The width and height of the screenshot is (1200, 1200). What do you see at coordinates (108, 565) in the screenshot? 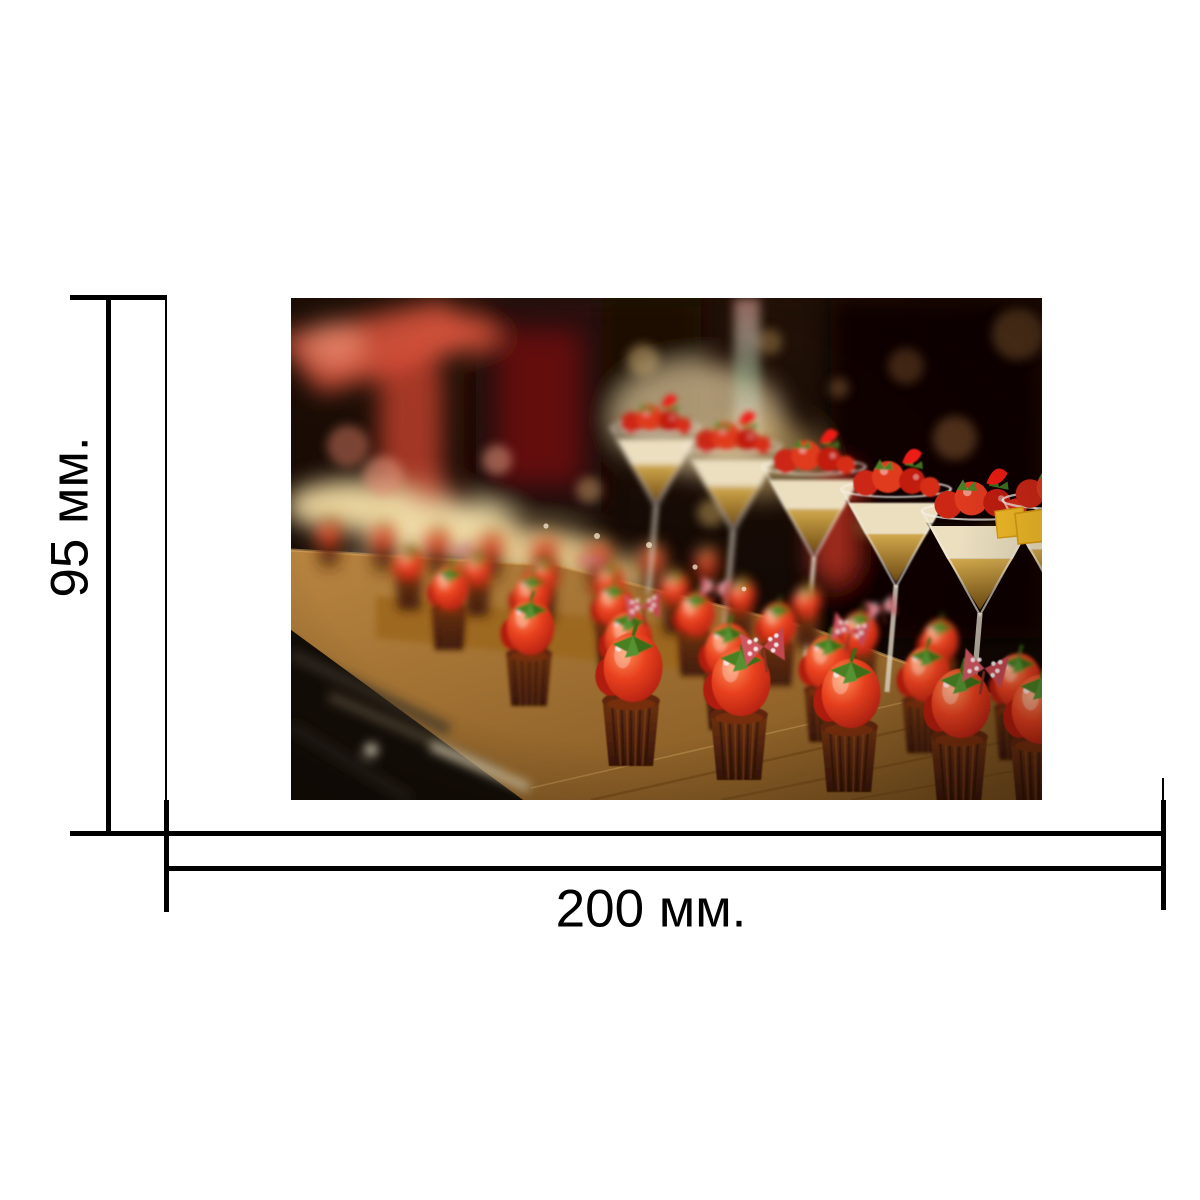
I see `height-dimension-line` at bounding box center [108, 565].